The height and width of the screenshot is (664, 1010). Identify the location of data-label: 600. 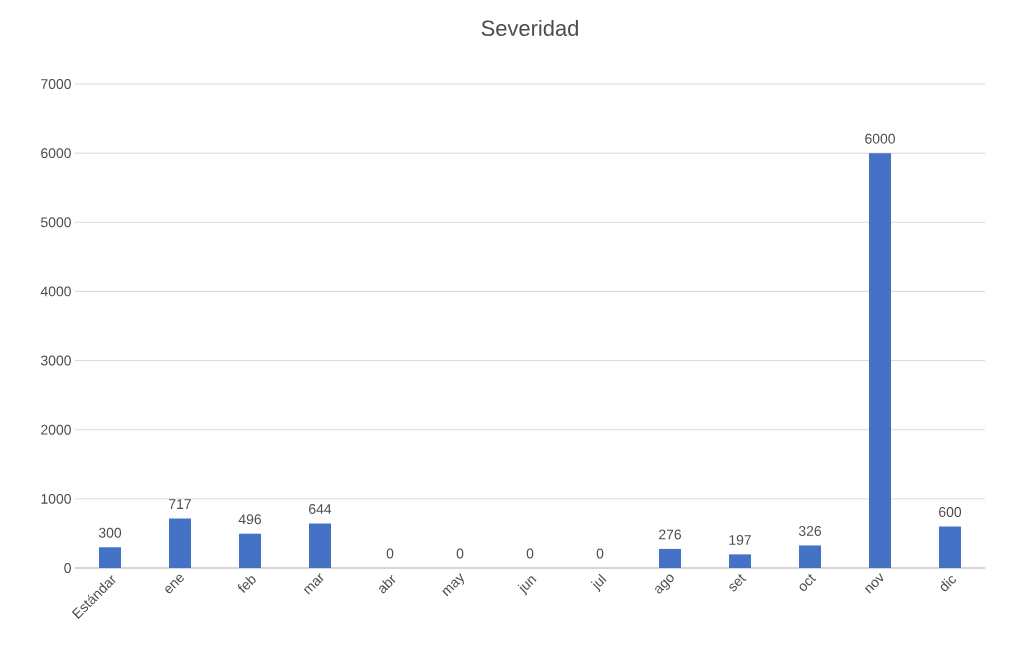
(950, 512).